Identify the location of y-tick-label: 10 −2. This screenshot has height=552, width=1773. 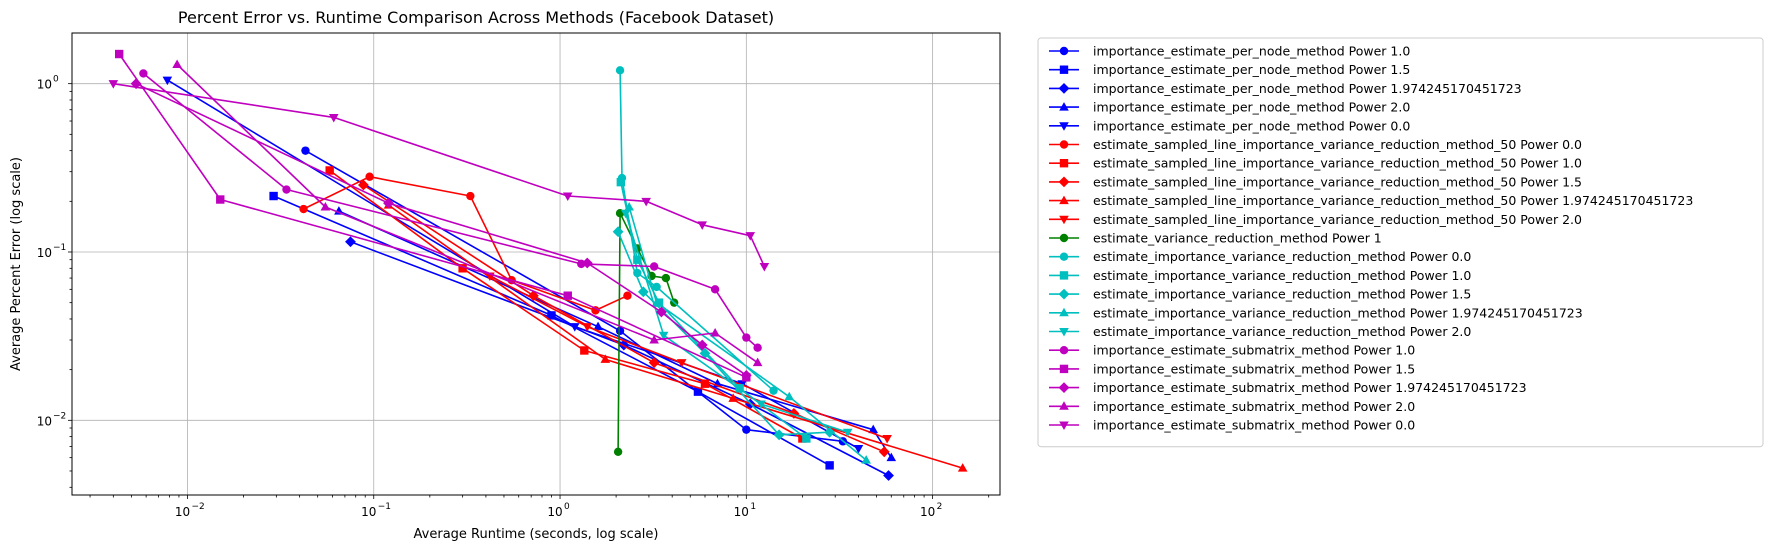
(52, 419).